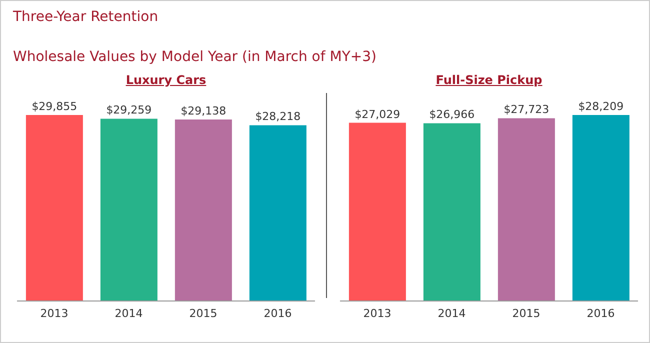 The image size is (650, 343). Describe the element at coordinates (166, 81) in the screenshot. I see `chart-title: Luxury Cars` at that location.